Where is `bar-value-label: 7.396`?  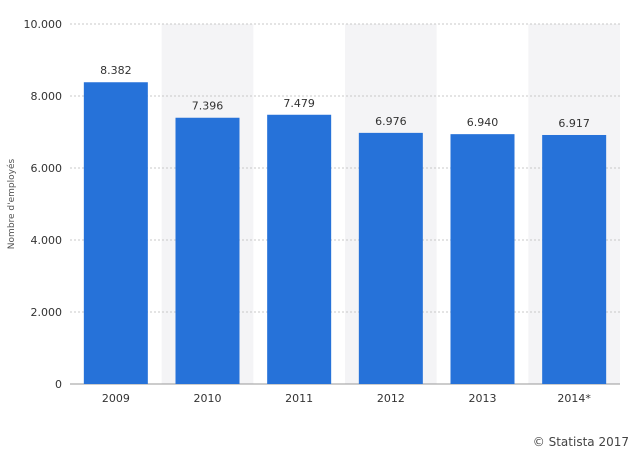 bar-value-label: 7.396 is located at coordinates (208, 106).